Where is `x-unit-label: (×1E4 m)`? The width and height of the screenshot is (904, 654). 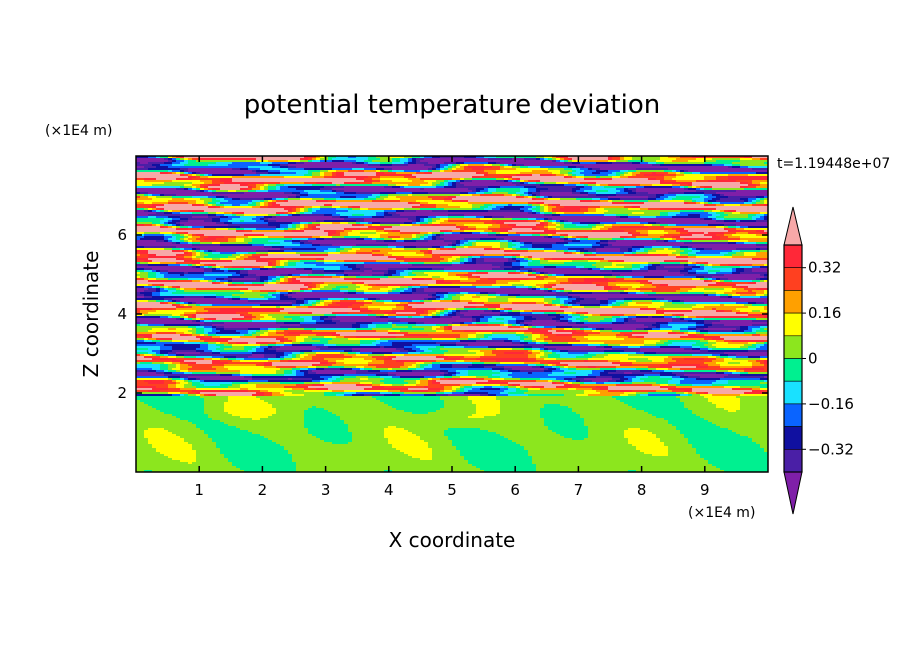
x-unit-label: (×1E4 m) is located at coordinates (721, 513).